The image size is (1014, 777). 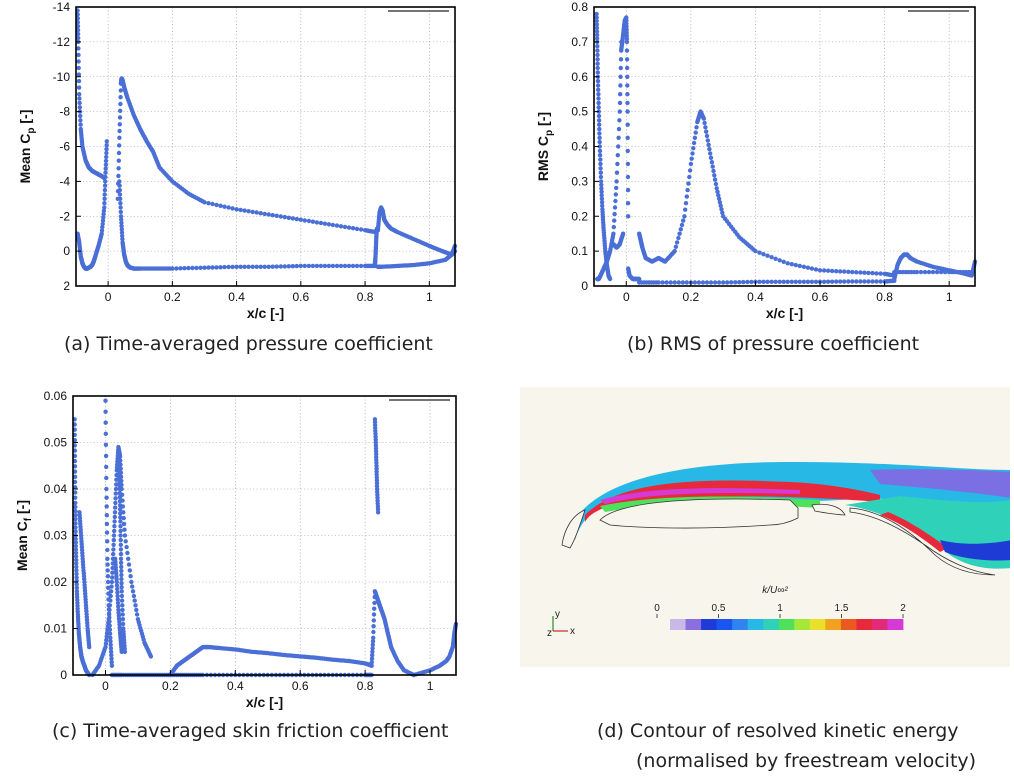 I want to click on y-axis-label: Mean Cp [-], so click(x=27, y=147).